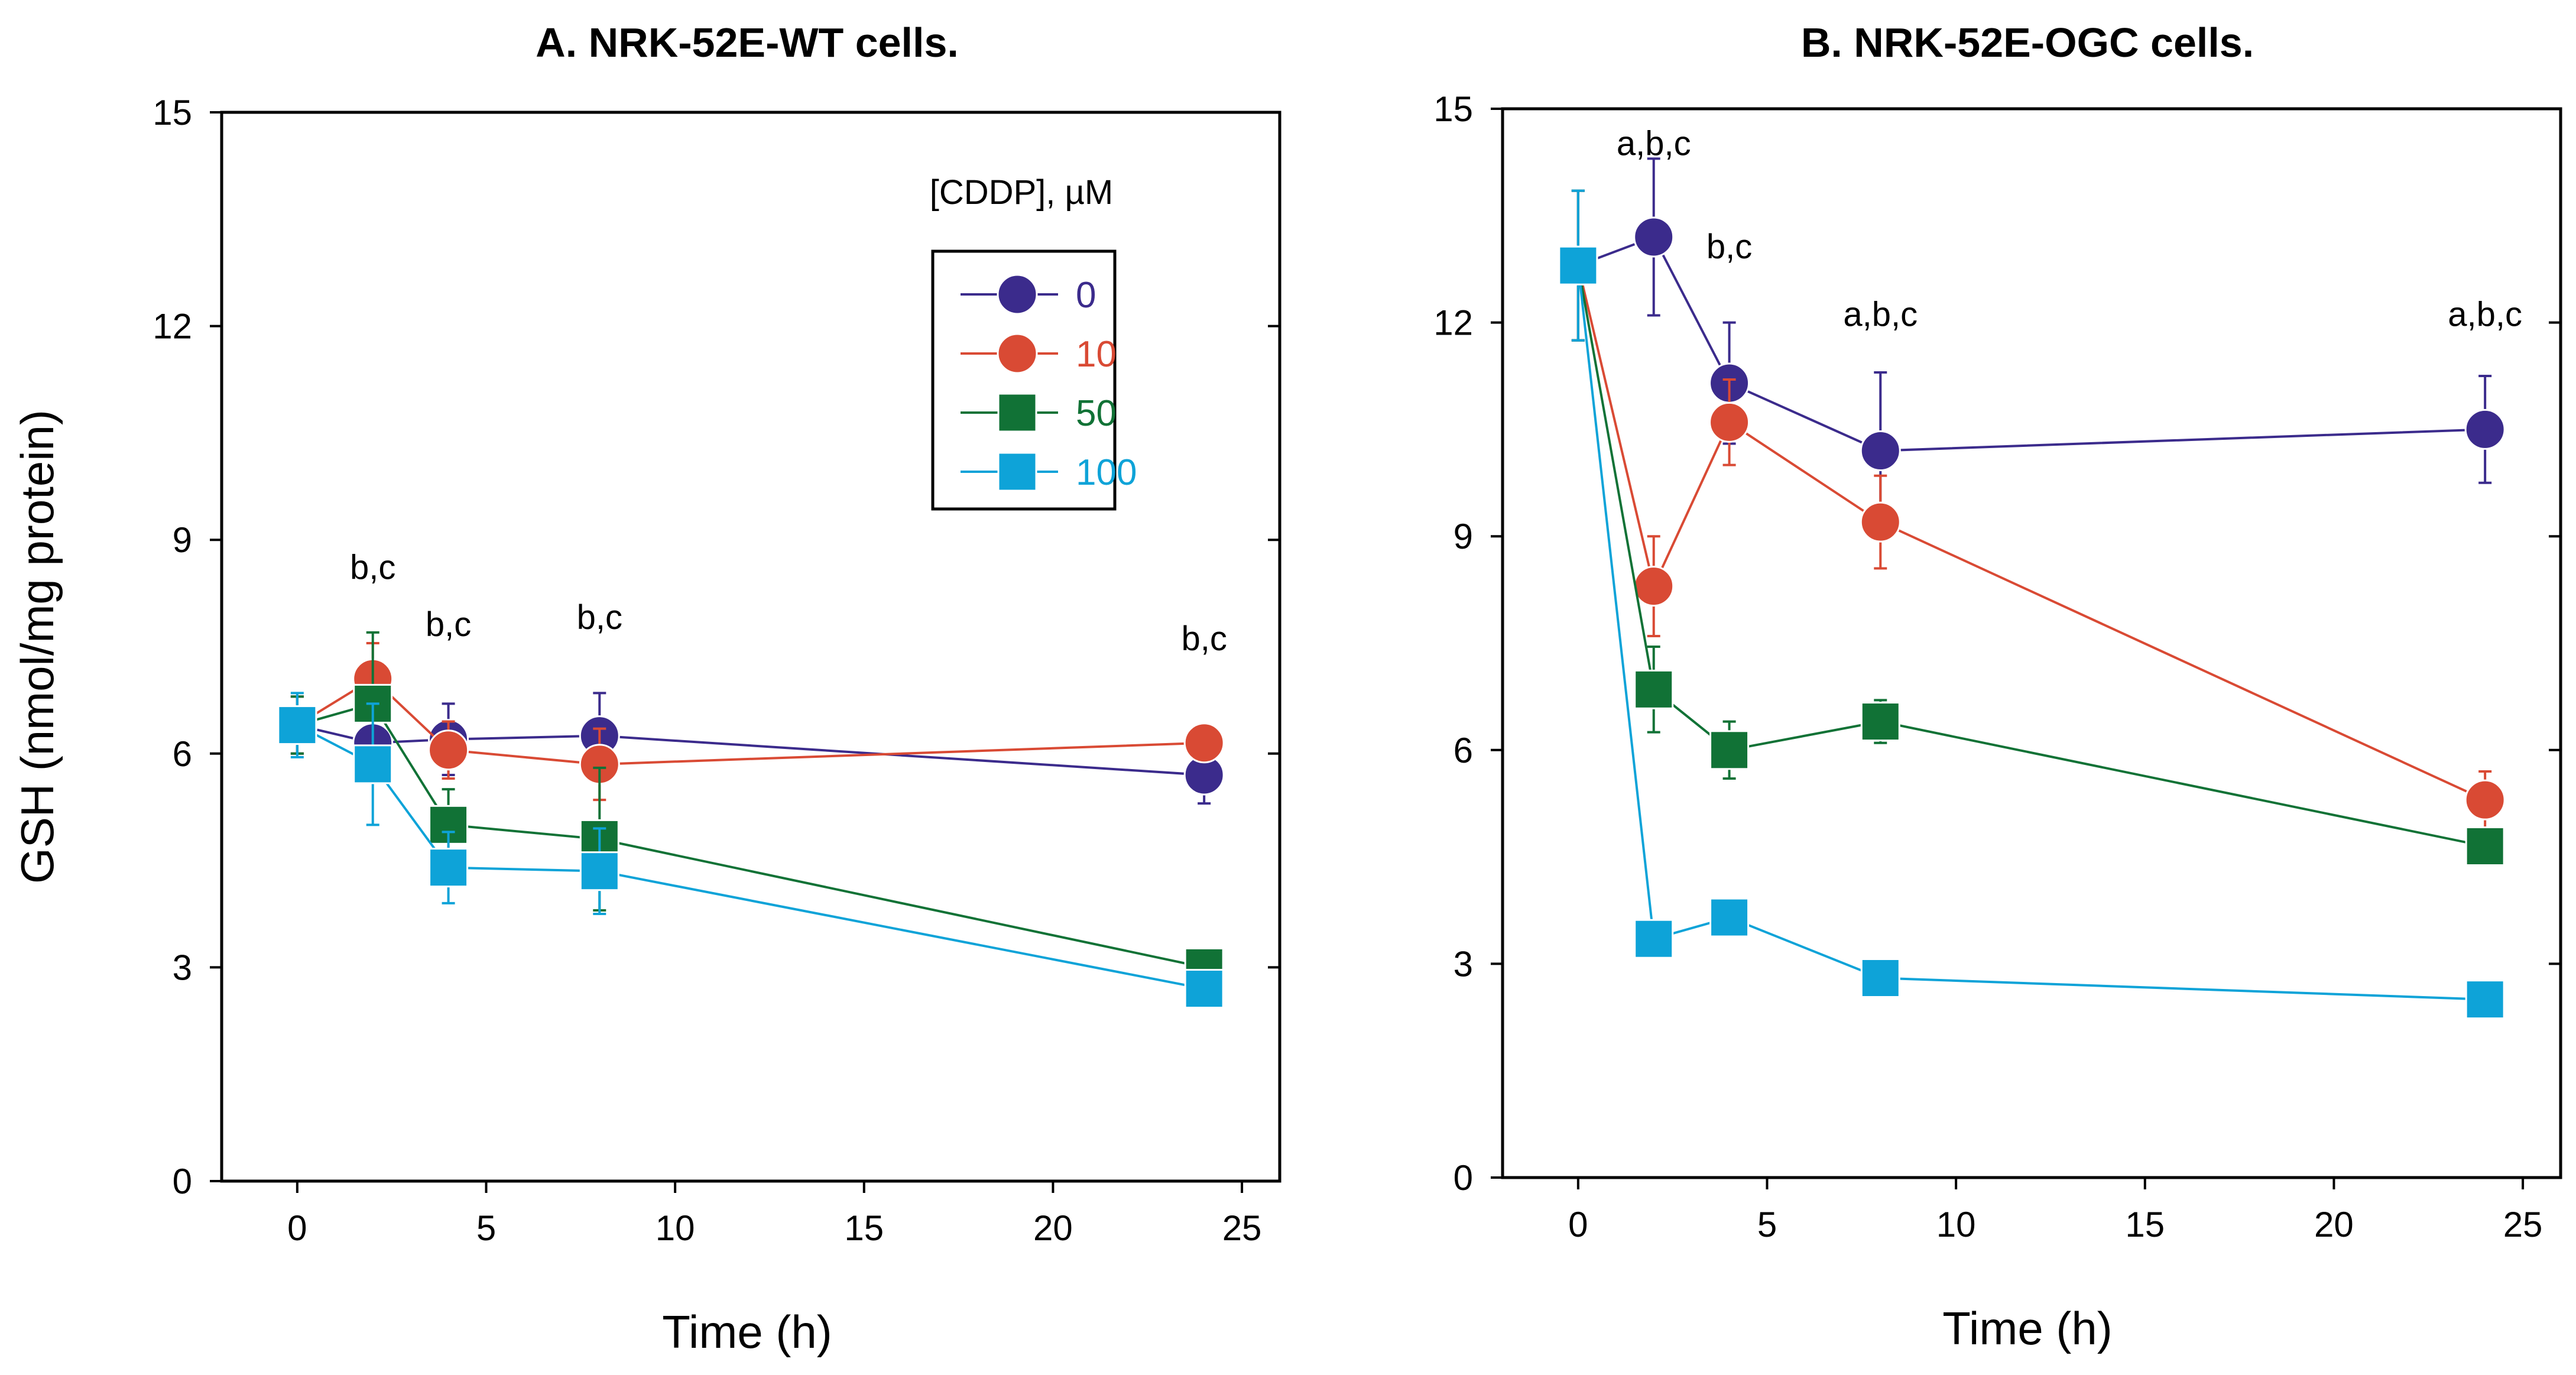 The width and height of the screenshot is (2576, 1375). Describe the element at coordinates (1880, 315) in the screenshot. I see `annotation-b-2: a,b,c` at that location.